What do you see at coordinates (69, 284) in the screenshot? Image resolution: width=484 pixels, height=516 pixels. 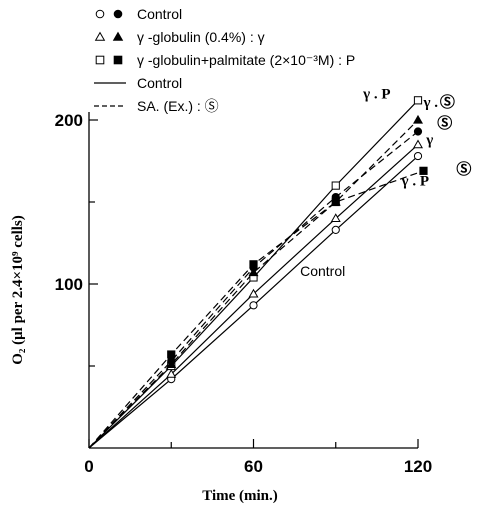 I see `y-tick-label: 100` at bounding box center [69, 284].